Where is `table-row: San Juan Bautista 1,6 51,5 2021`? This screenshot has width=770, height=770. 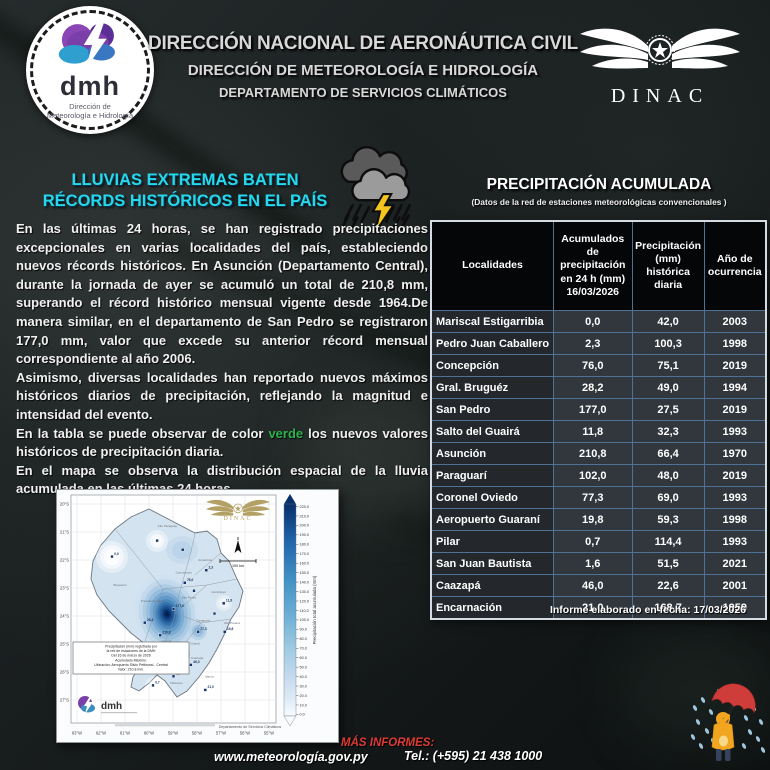
table-row: San Juan Bautista 1,6 51,5 2021 is located at coordinates (598, 563).